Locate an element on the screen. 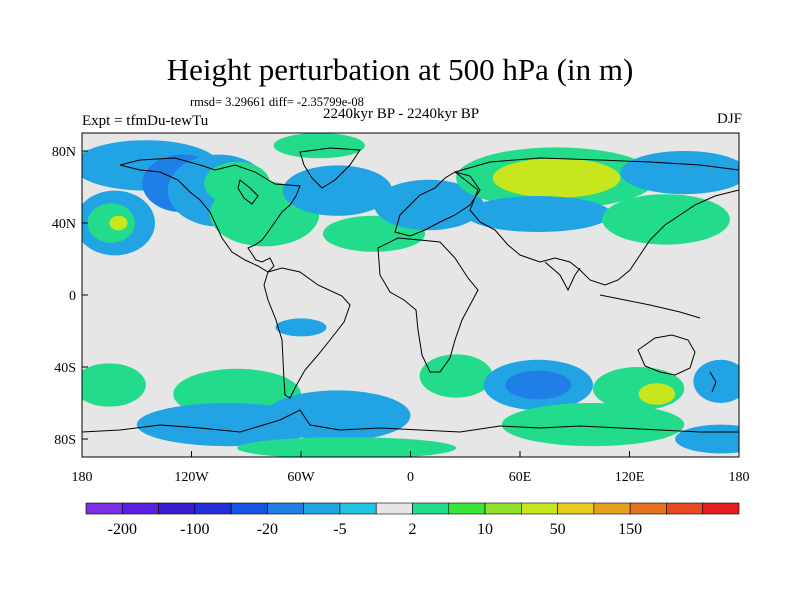 The width and height of the screenshot is (800, 600). latitude-axis: 80N 40N 0 40S 80S is located at coordinates (70, 296).